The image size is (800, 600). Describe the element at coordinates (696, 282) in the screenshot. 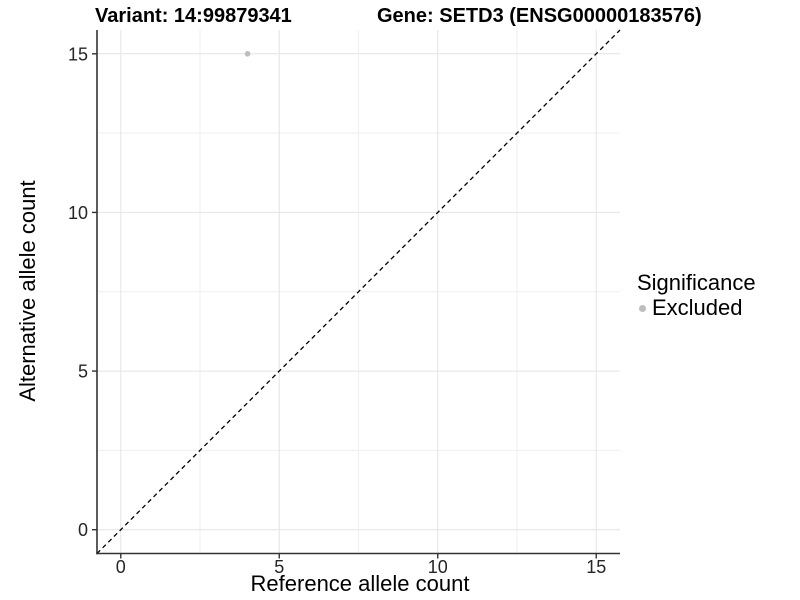

I see `legend-title: Significance` at that location.